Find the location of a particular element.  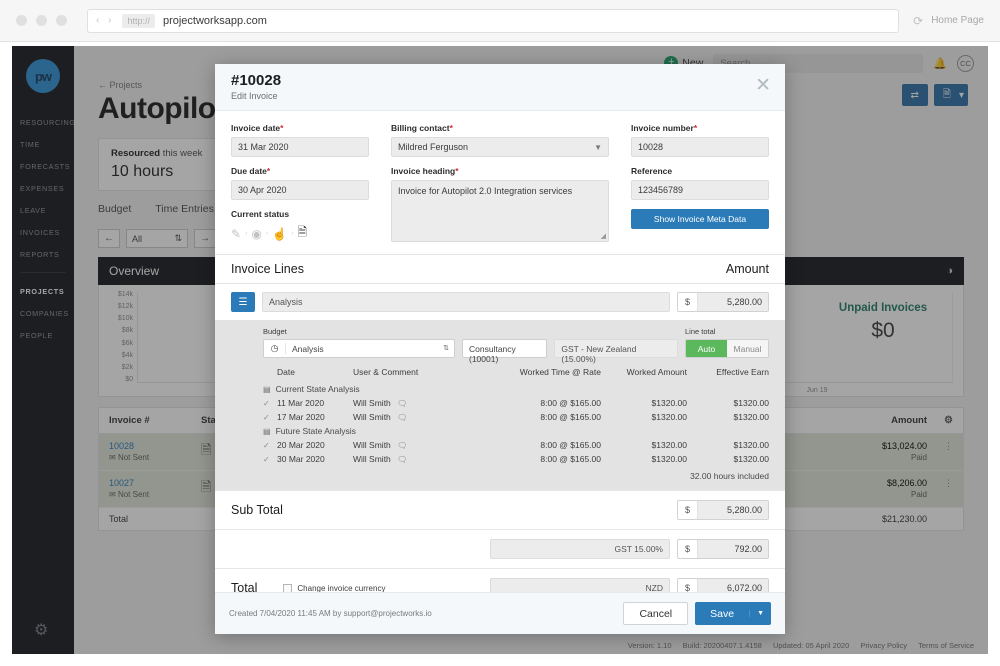

sidebar-item-time: TIME is located at coordinates (30, 144).